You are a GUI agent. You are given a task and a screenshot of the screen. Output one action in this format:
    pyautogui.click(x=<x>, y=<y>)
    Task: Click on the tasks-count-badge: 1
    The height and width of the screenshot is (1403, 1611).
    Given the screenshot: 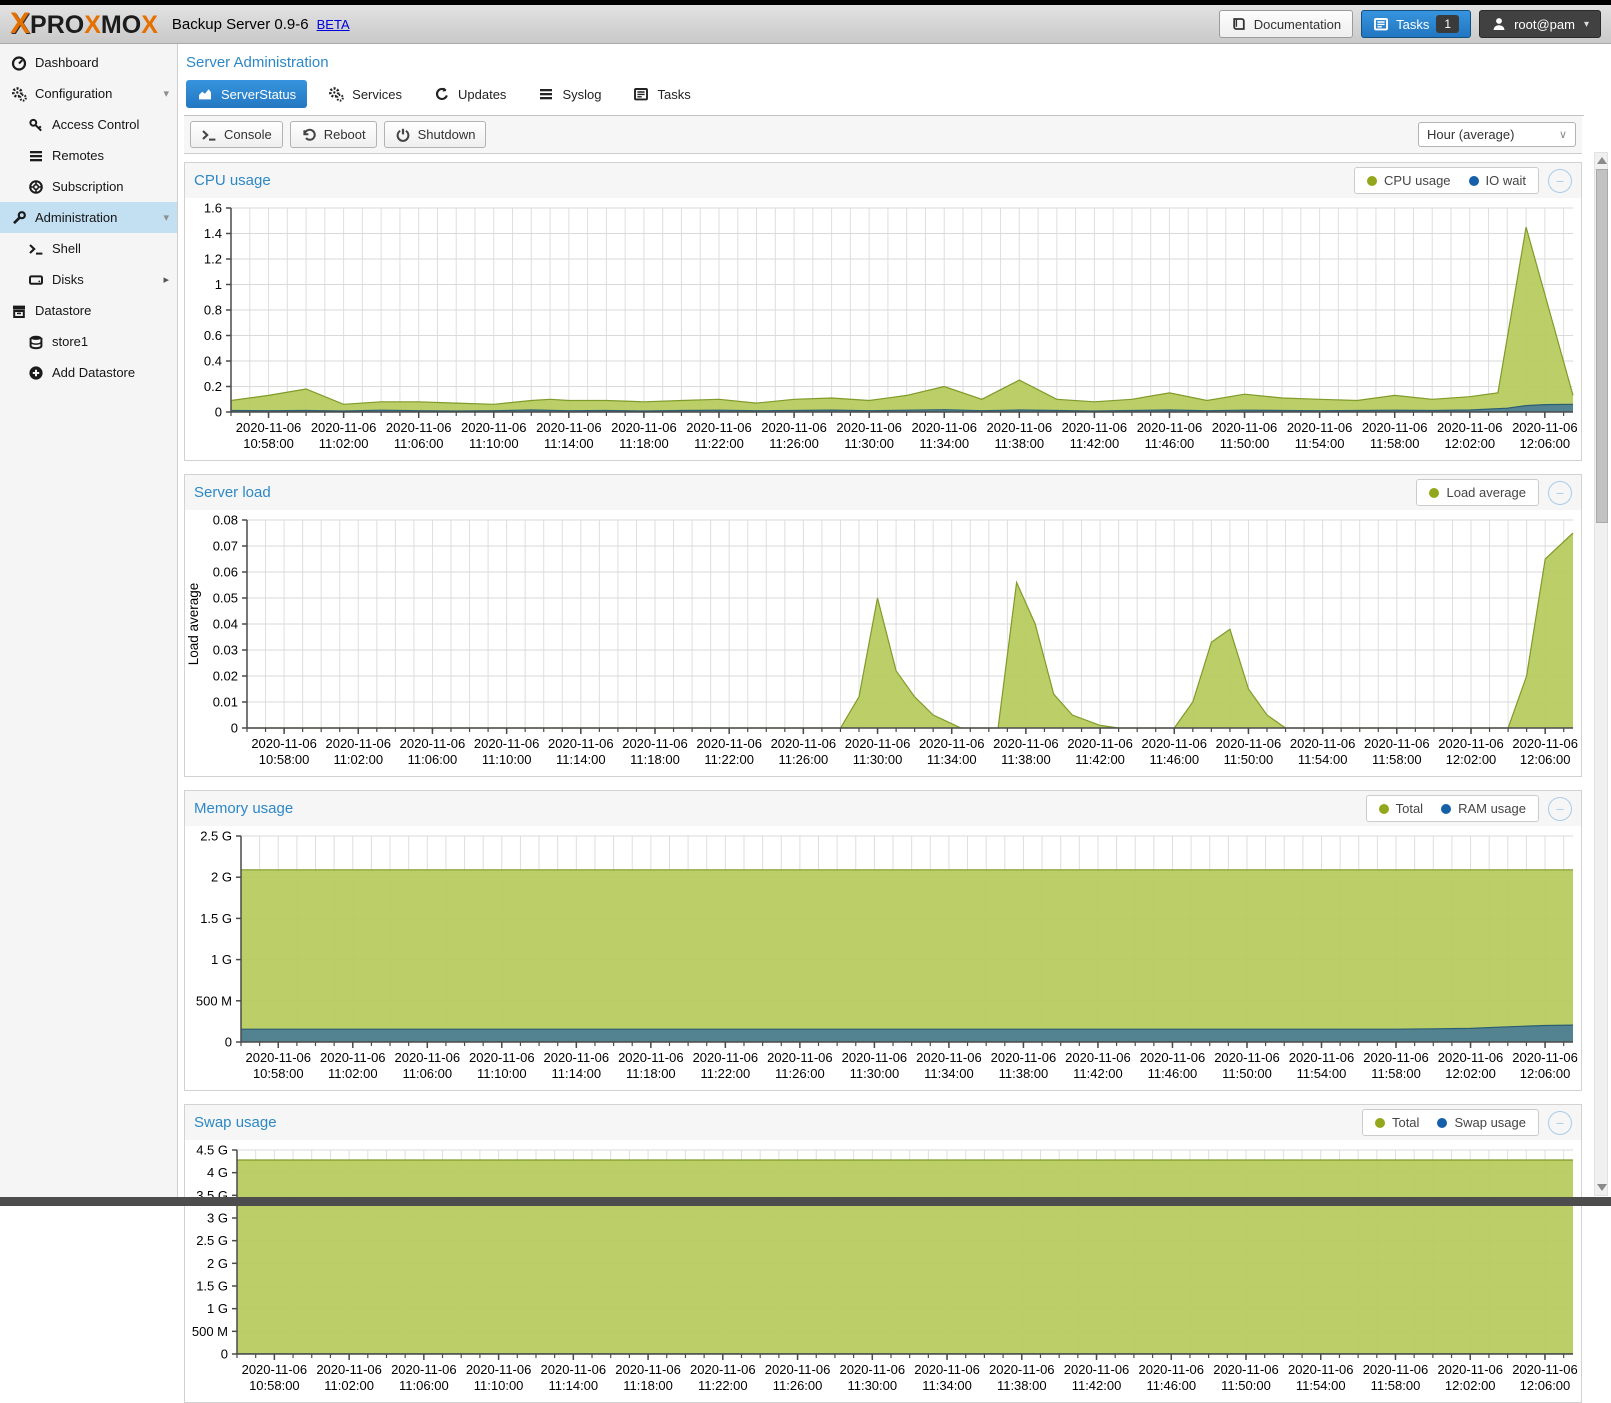 What is the action you would take?
    pyautogui.click(x=1448, y=24)
    